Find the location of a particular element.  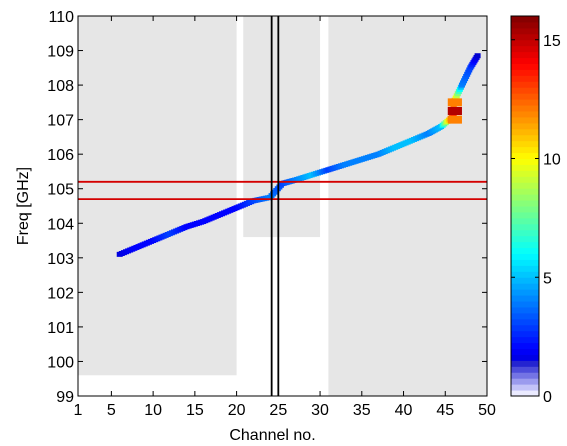

x-tick-label: 5 is located at coordinates (111, 410).